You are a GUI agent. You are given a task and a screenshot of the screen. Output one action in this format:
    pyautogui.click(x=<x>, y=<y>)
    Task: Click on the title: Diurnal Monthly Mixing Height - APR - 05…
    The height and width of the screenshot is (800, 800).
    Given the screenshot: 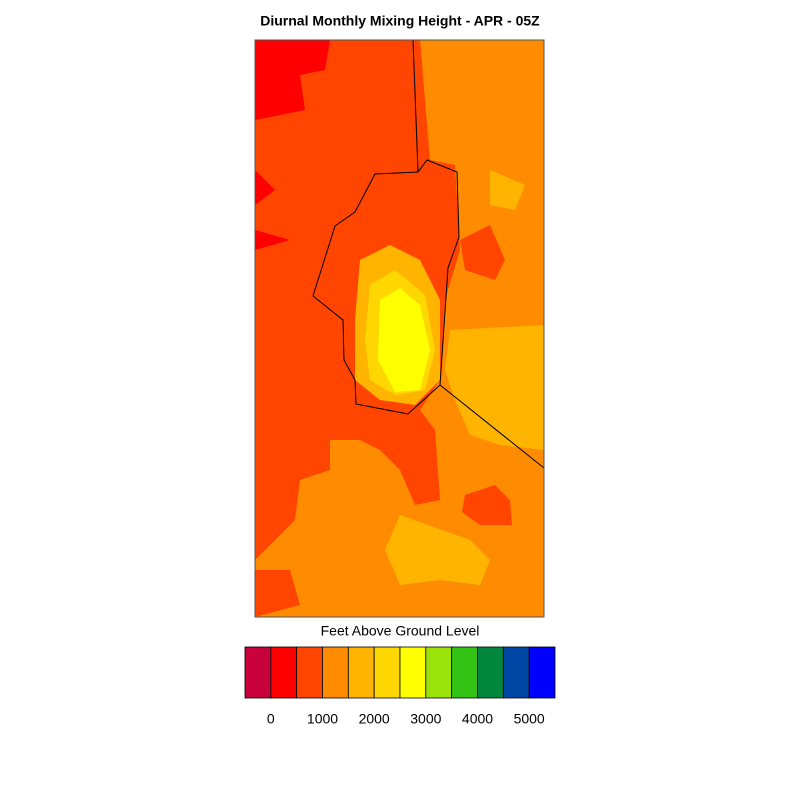 What is the action you would take?
    pyautogui.click(x=400, y=21)
    